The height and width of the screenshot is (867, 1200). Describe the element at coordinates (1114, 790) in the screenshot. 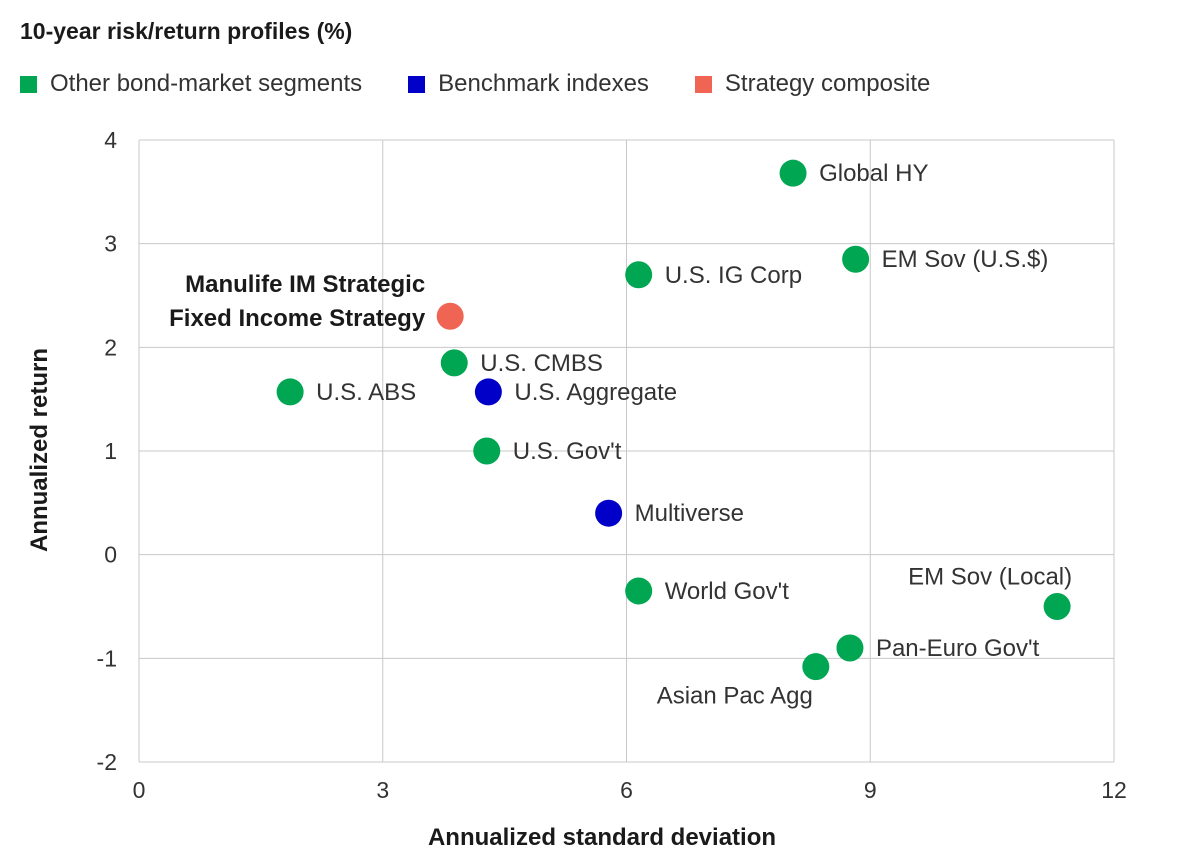

I see `x-tick-label: 12` at that location.